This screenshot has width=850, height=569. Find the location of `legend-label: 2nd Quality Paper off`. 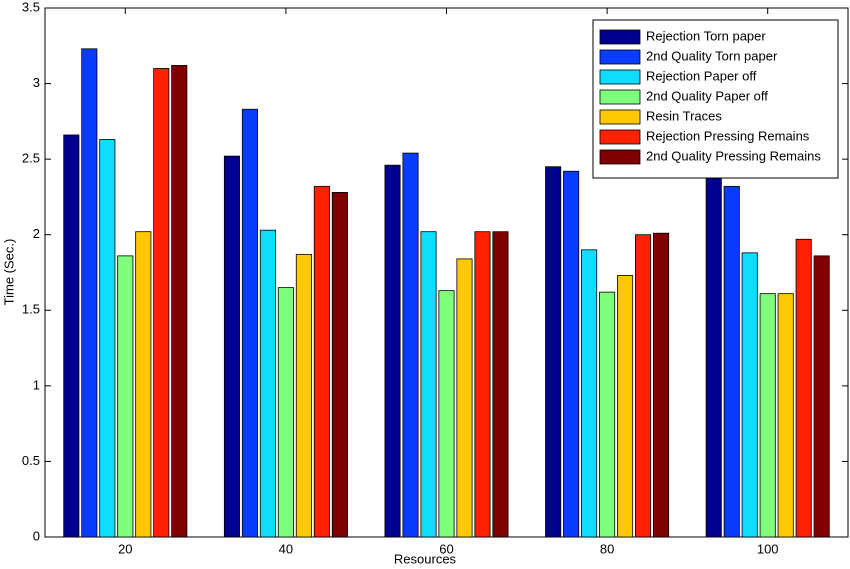

legend-label: 2nd Quality Paper off is located at coordinates (707, 95).